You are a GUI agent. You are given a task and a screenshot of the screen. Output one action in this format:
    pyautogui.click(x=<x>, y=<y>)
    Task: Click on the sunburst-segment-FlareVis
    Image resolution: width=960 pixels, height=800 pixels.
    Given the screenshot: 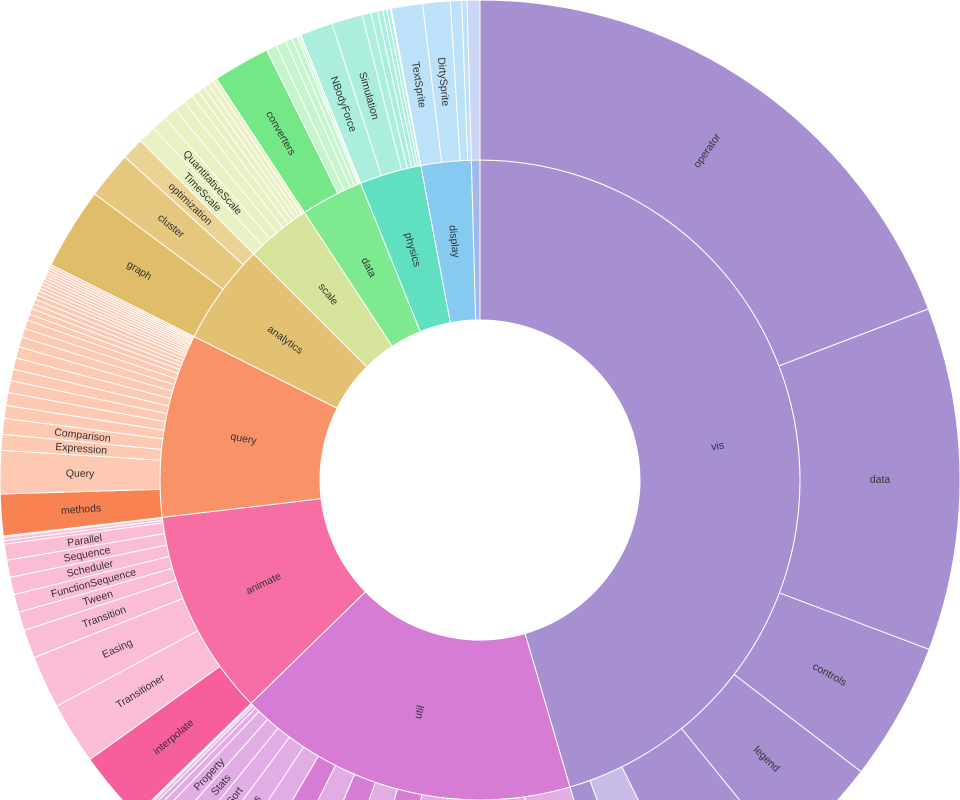 What is the action you would take?
    pyautogui.click(x=473, y=80)
    